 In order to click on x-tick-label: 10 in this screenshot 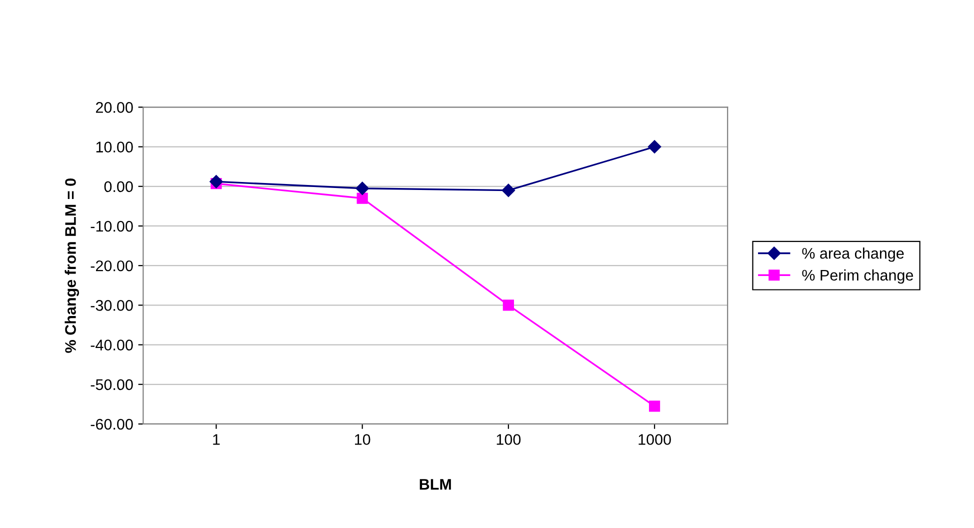, I will do `click(362, 439)`.